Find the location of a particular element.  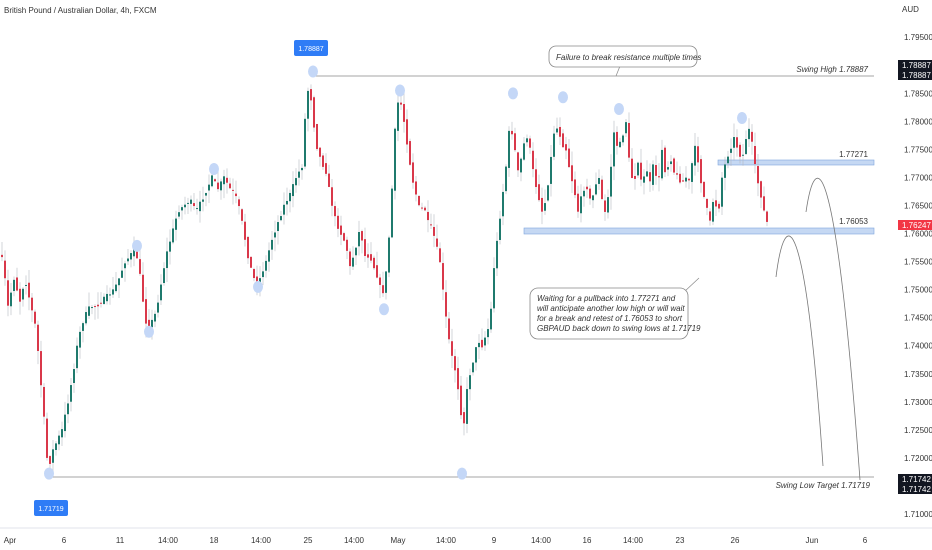

time-axis-tick: 11 is located at coordinates (120, 540).